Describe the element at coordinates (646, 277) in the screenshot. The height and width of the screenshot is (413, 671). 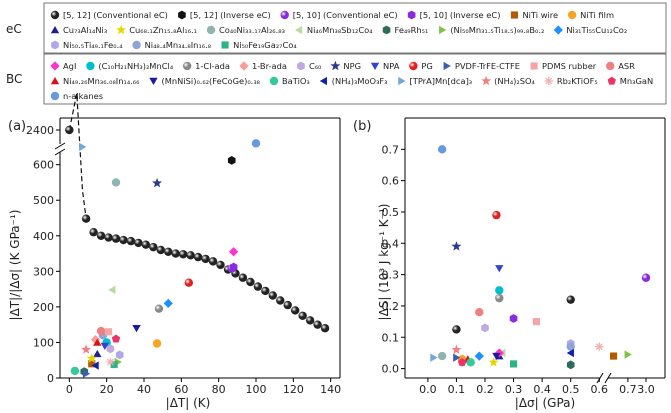
I see `panel-b-point-5-10-conventional-ec` at that location.